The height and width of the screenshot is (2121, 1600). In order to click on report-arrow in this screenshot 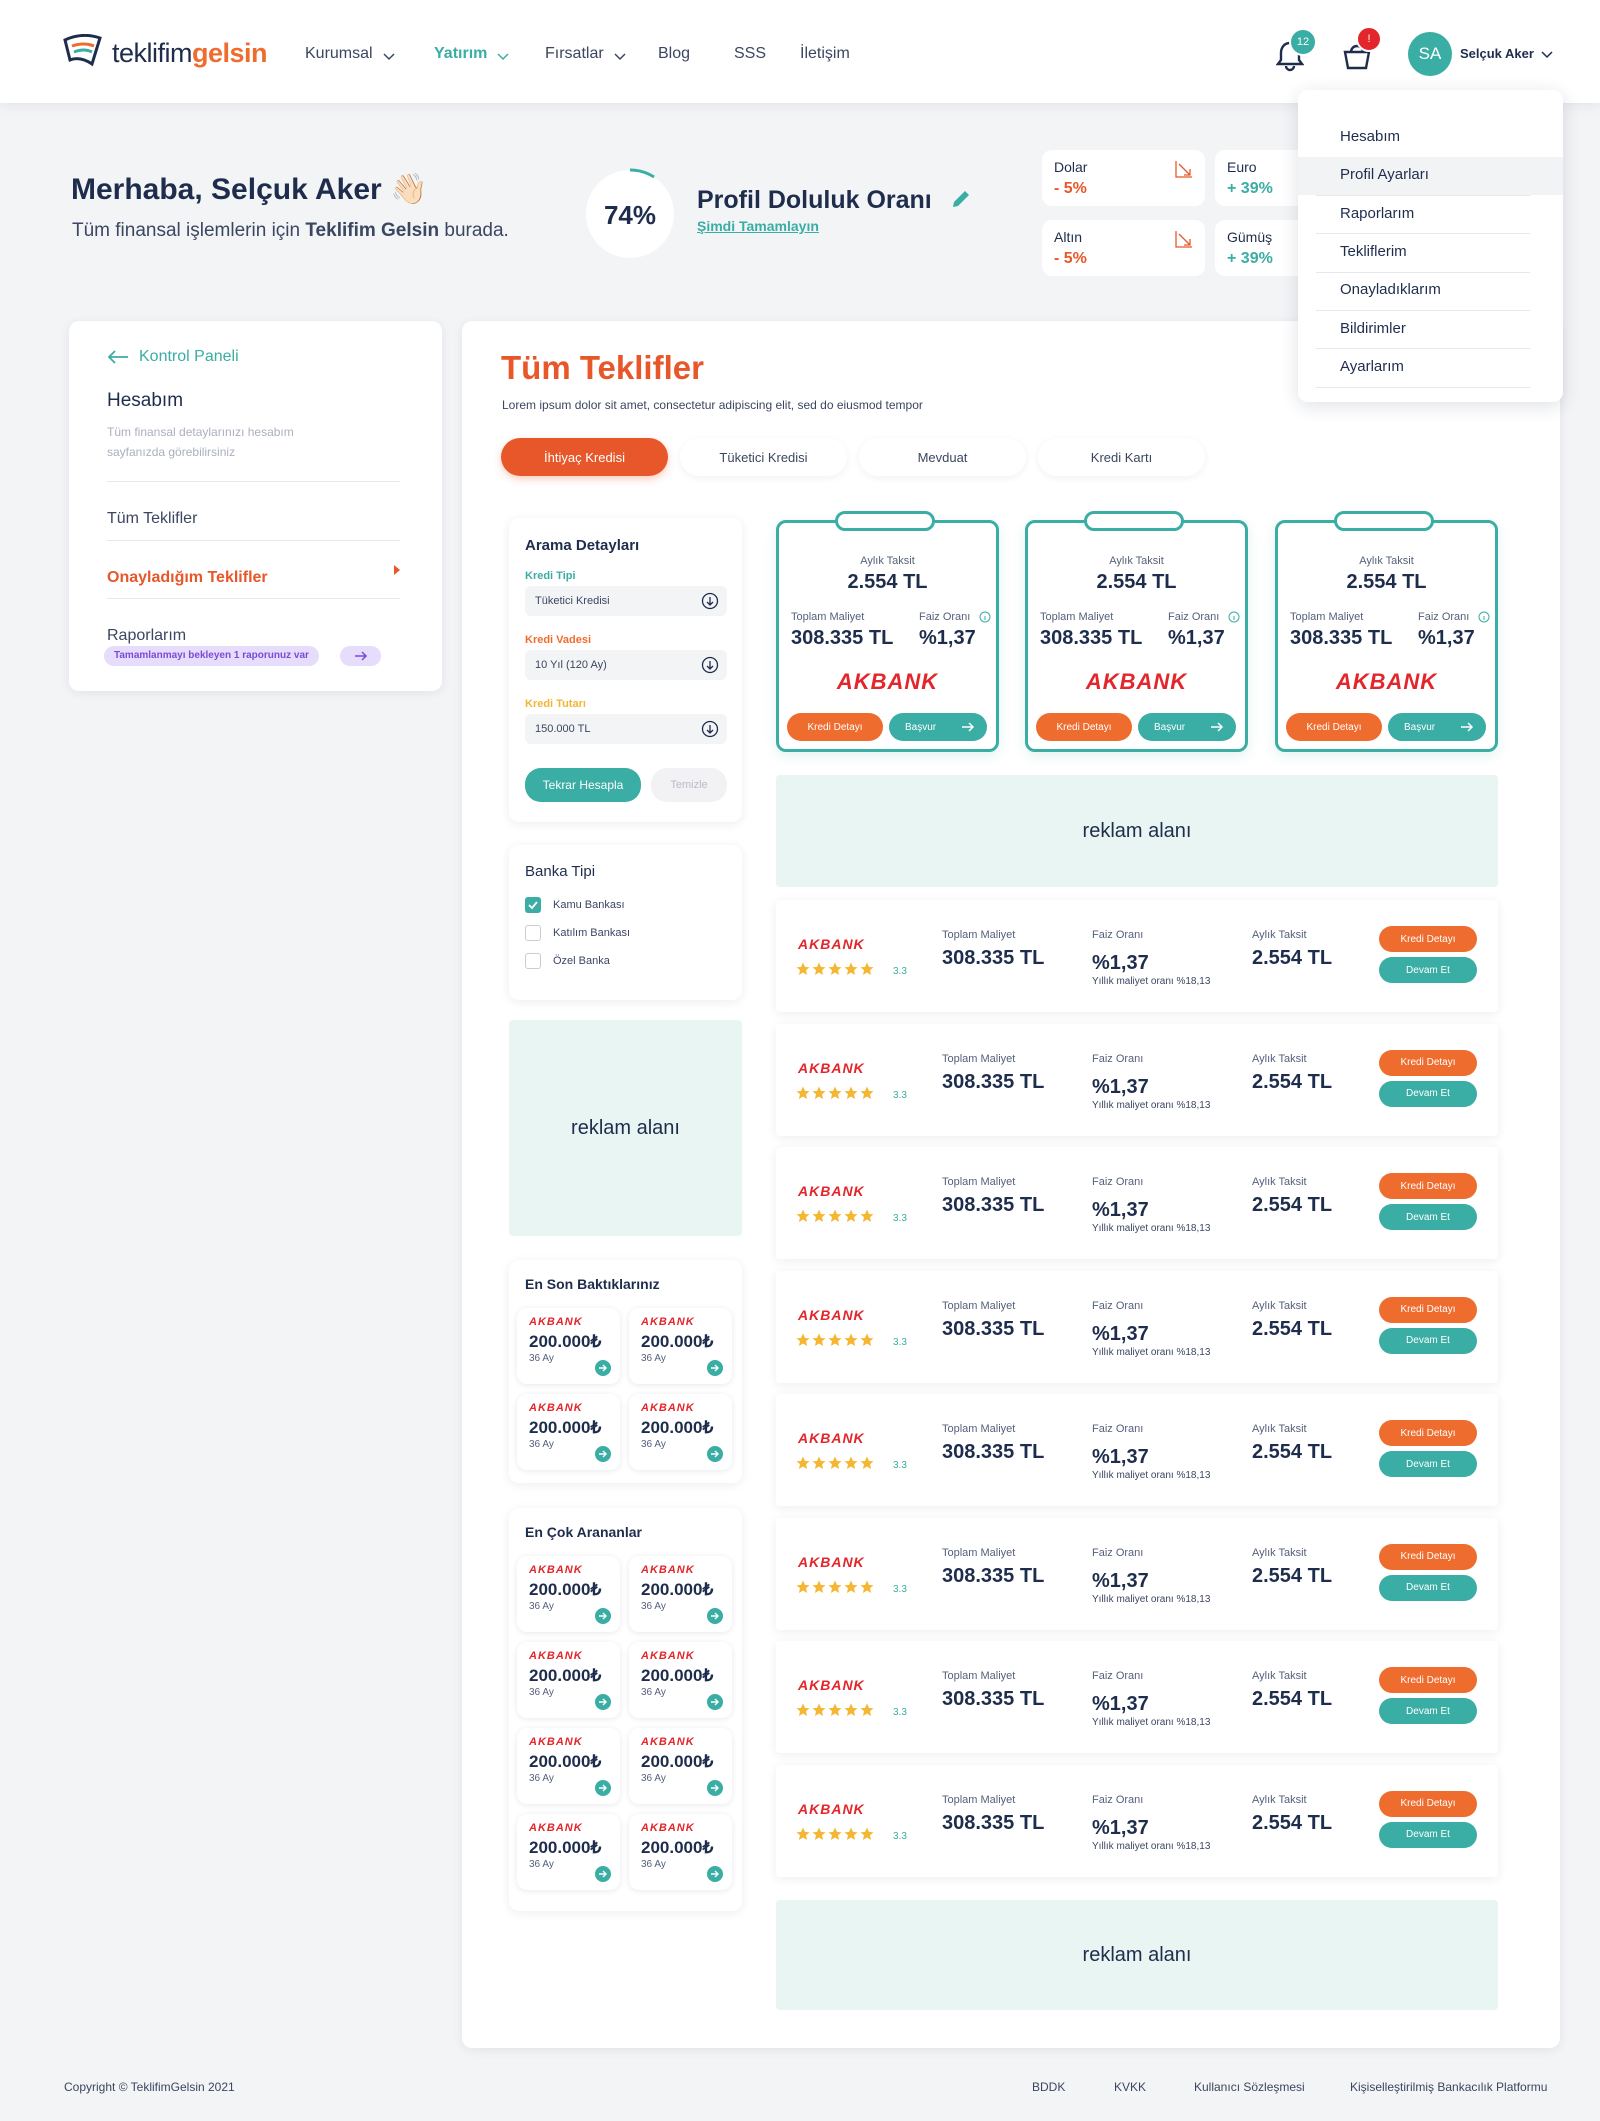, I will do `click(360, 656)`.